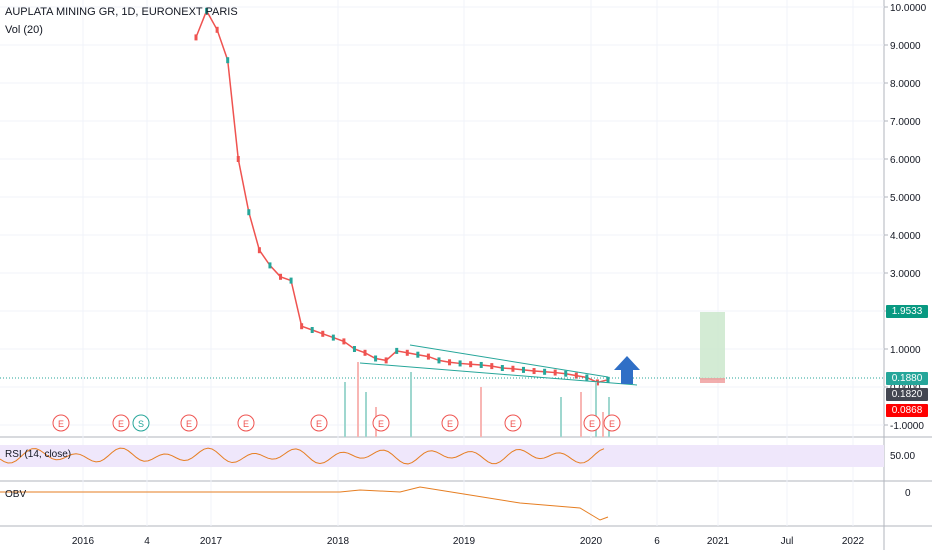 The height and width of the screenshot is (550, 932). Describe the element at coordinates (907, 311) in the screenshot. I see `price-tag-target: 1.9533` at that location.